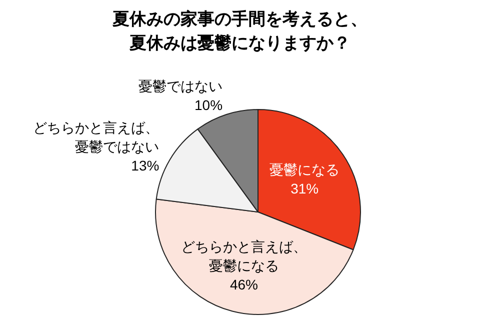  Describe the element at coordinates (244, 284) in the screenshot. I see `data-label: 46%` at that location.